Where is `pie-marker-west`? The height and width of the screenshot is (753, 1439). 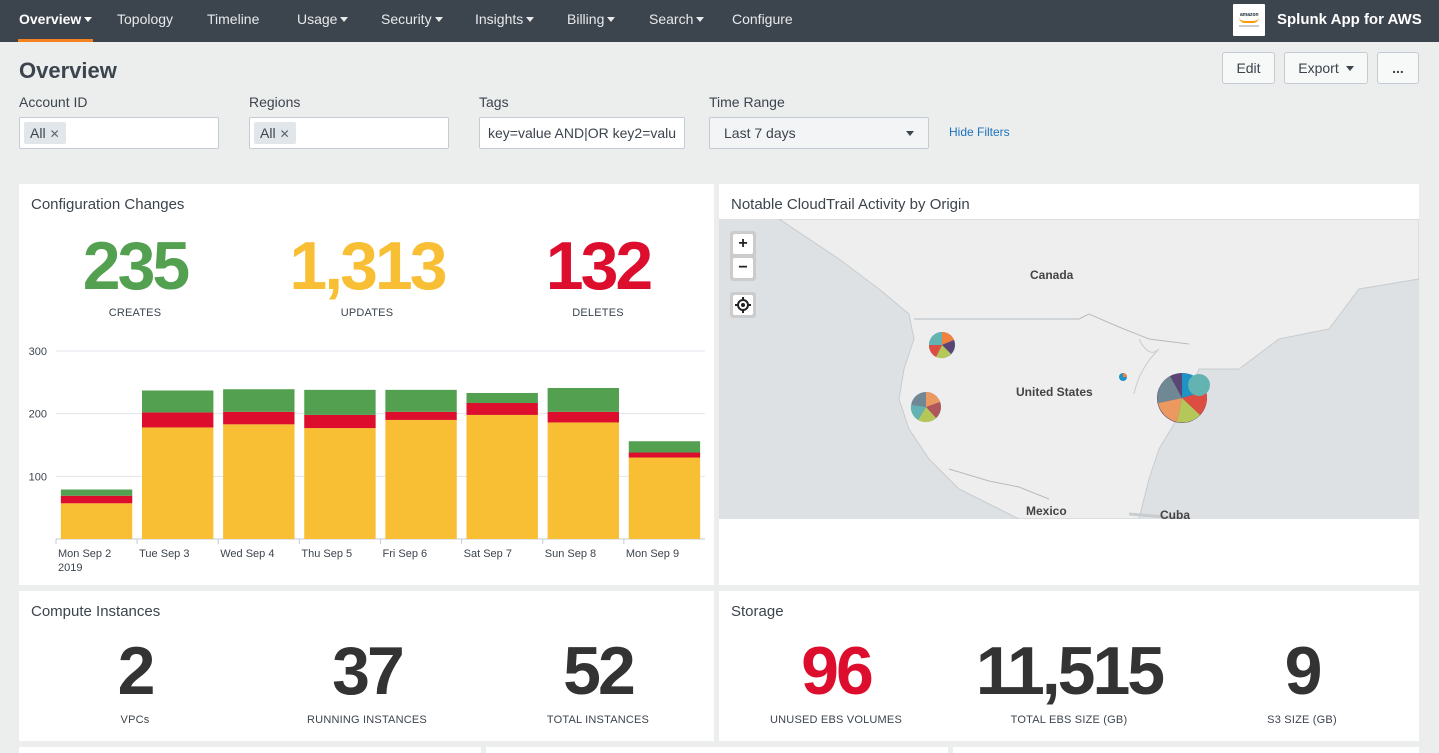 pie-marker-west is located at coordinates (925, 407).